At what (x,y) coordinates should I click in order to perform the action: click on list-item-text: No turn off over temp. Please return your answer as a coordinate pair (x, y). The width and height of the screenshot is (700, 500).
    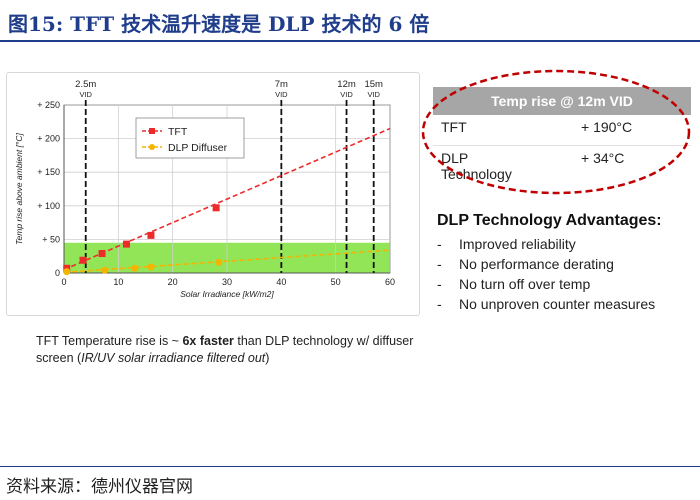
    Looking at the image, I should click on (525, 284).